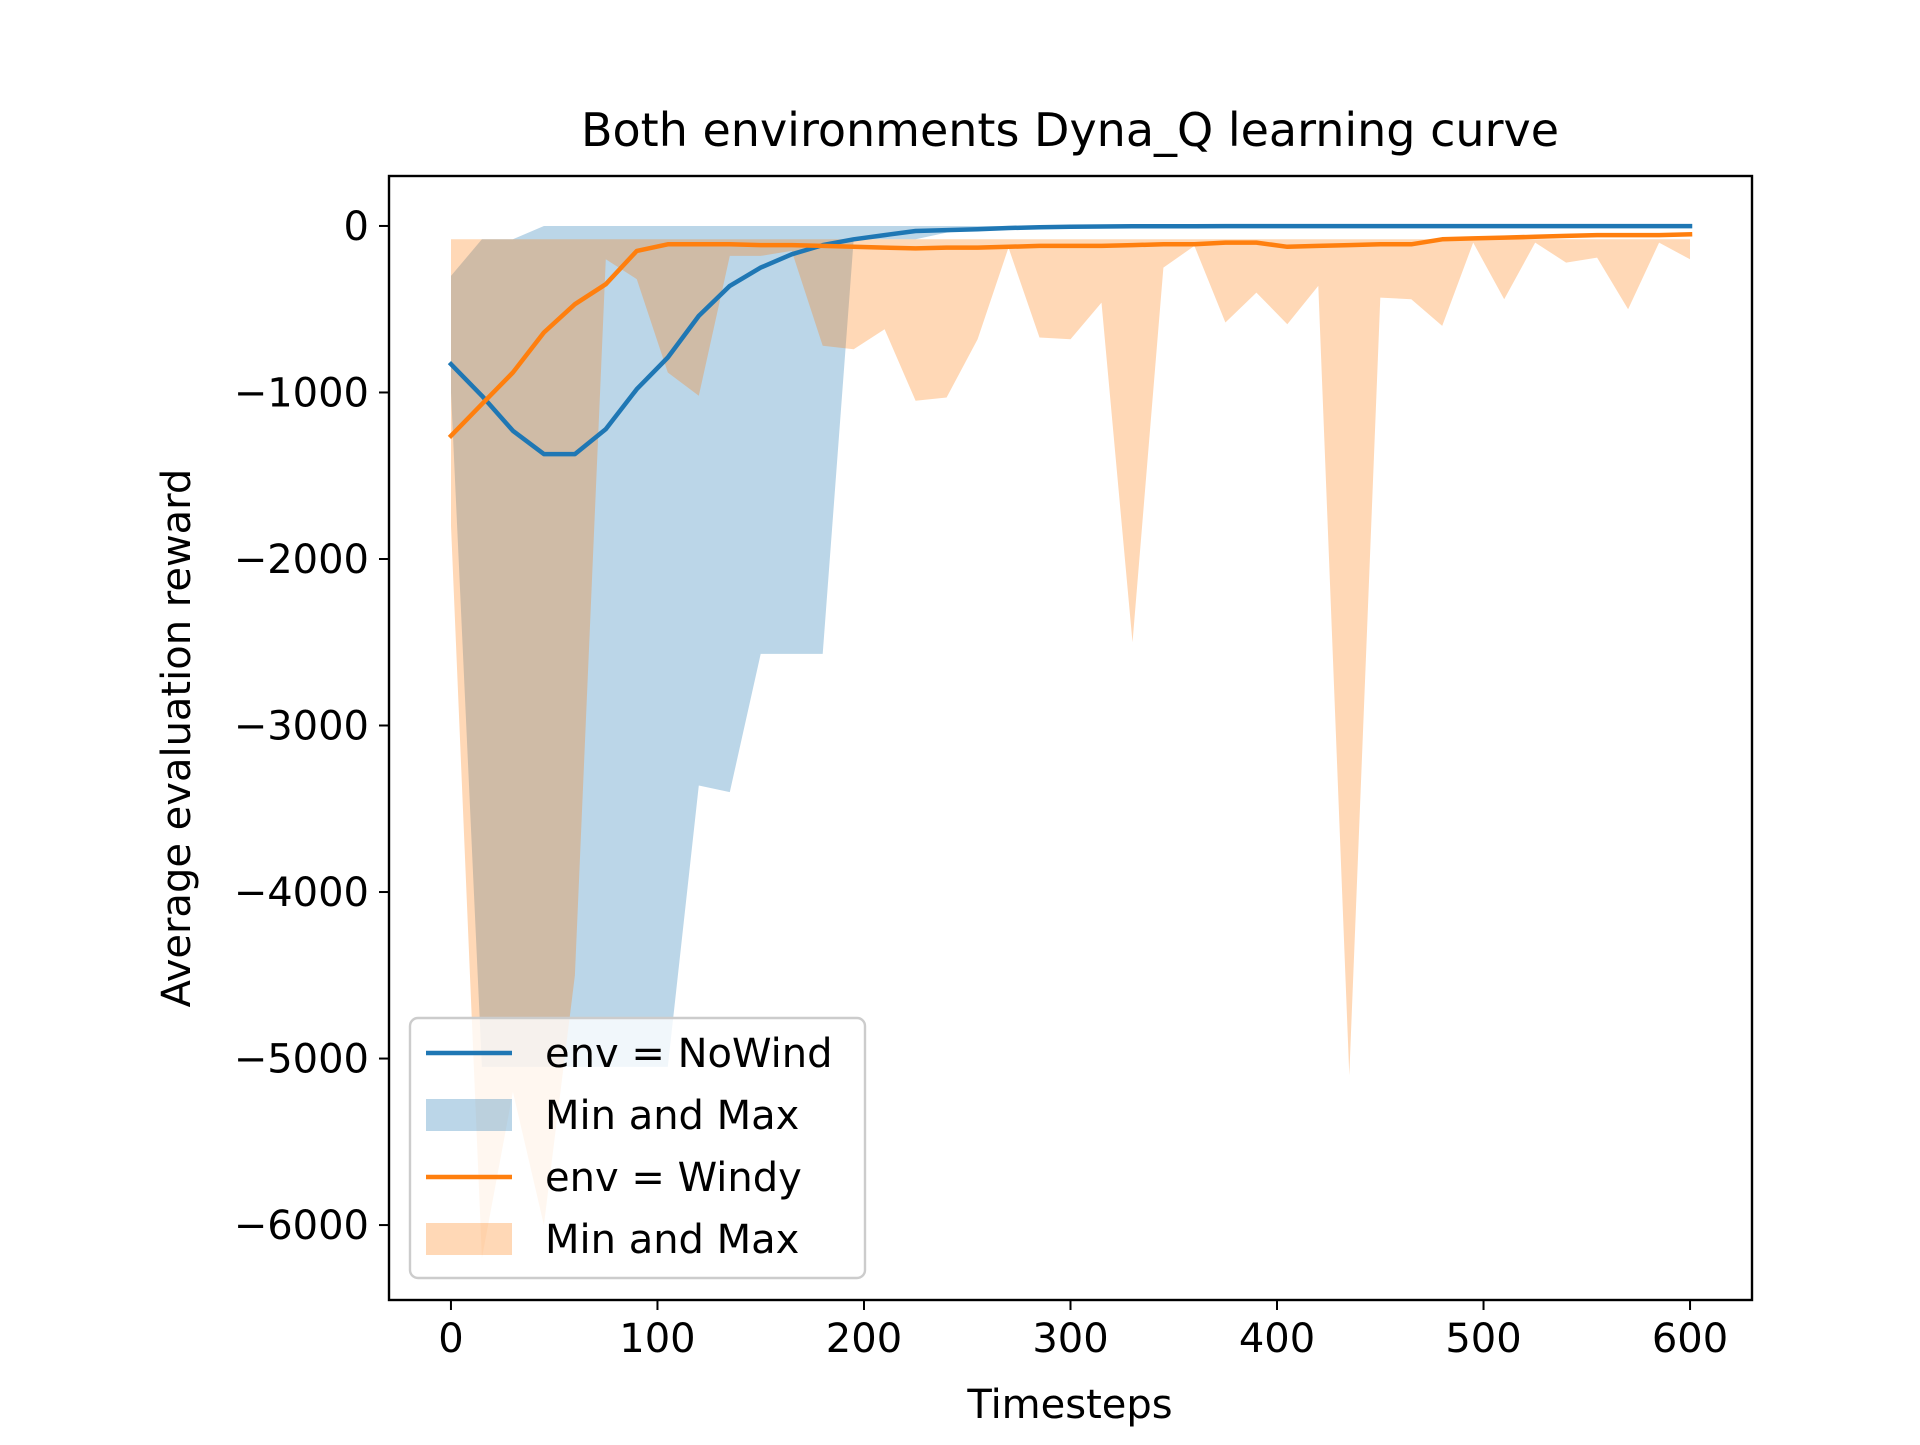 This screenshot has width=1920, height=1445. I want to click on y-axis-ticks: 0 −1000 −2000 −3000 −4000 −5000 −6000, so click(311, 726).